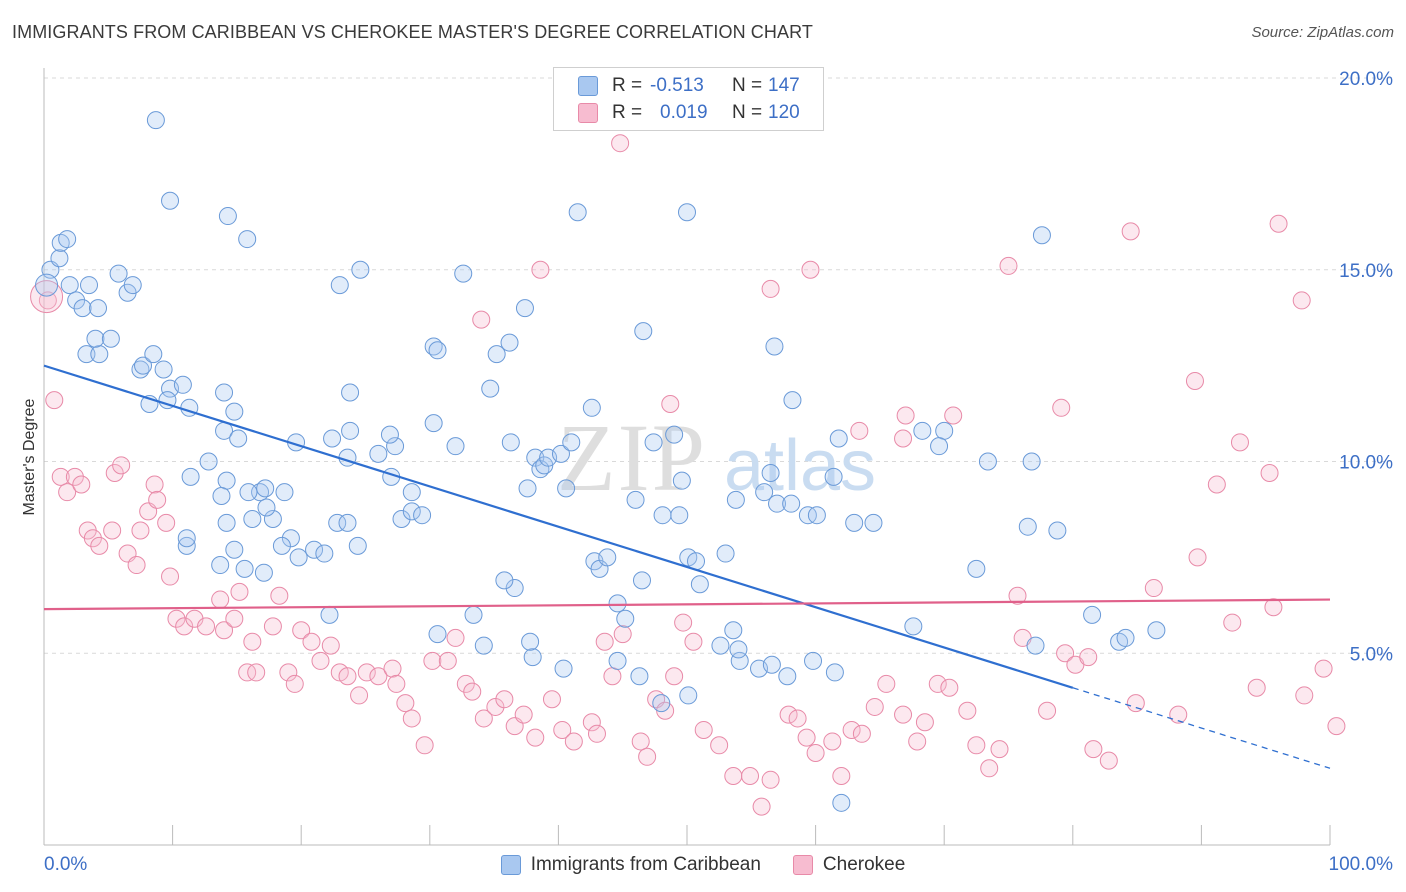  Describe the element at coordinates (1366, 367) in the screenshot. I see `y-tick-labels: 5.0% 10.0% 15.0% 20.0%` at that location.